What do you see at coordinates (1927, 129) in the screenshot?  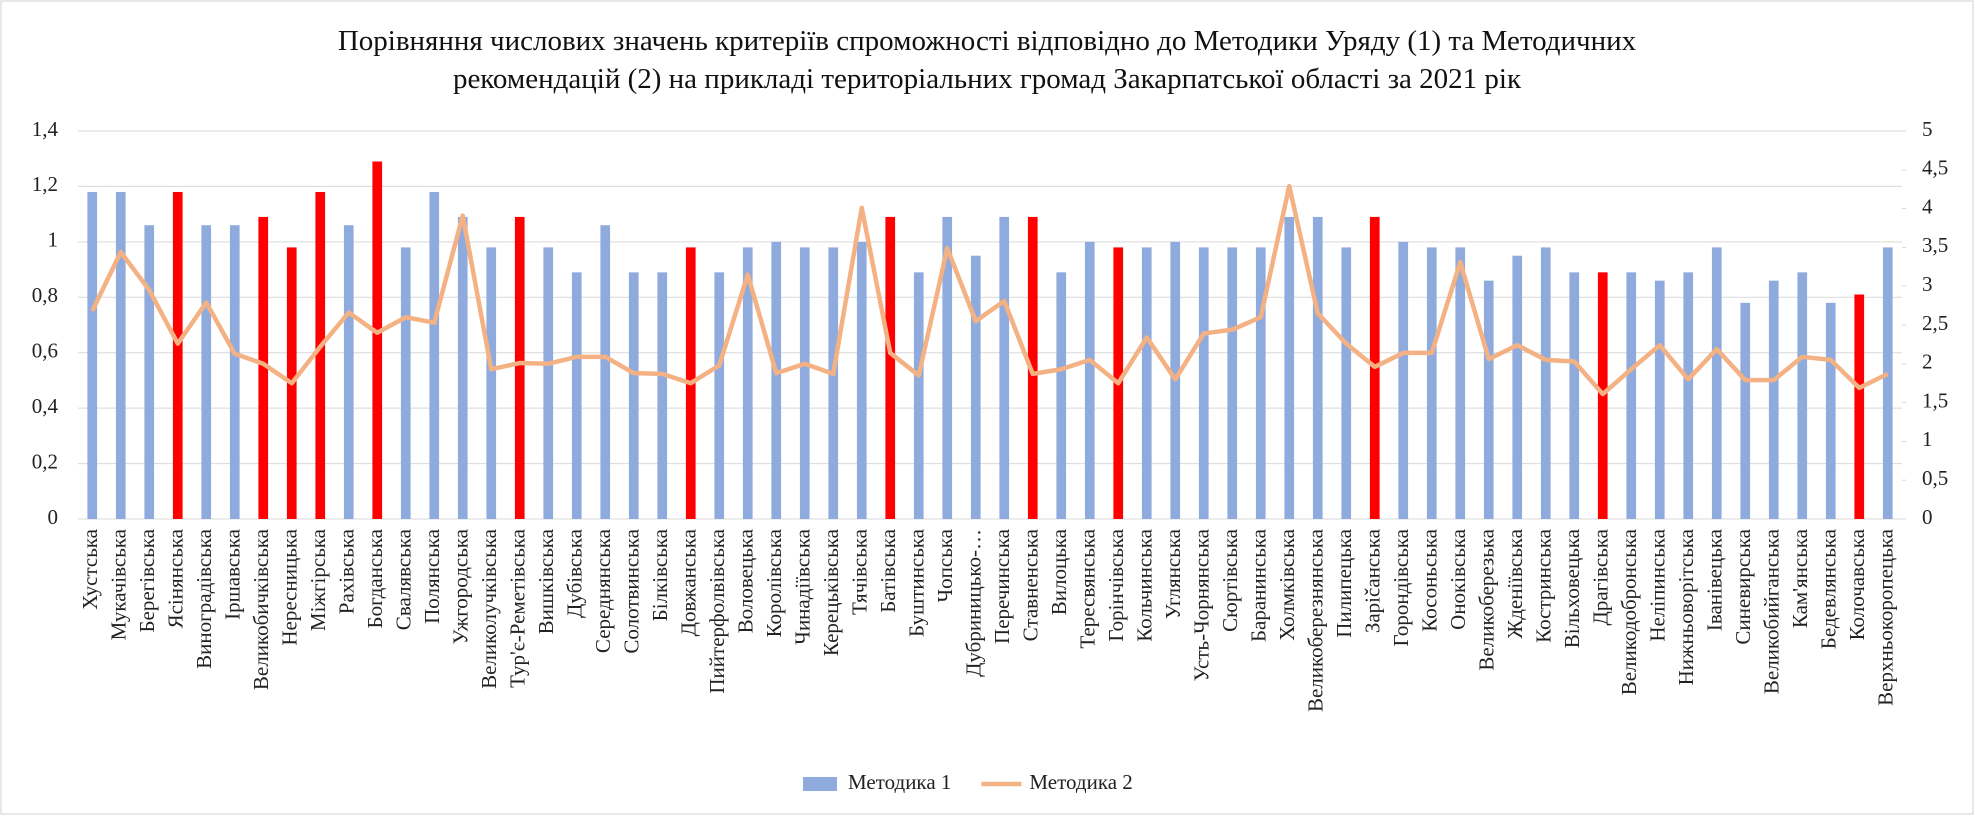 I see `y2-tick-label: 5` at bounding box center [1927, 129].